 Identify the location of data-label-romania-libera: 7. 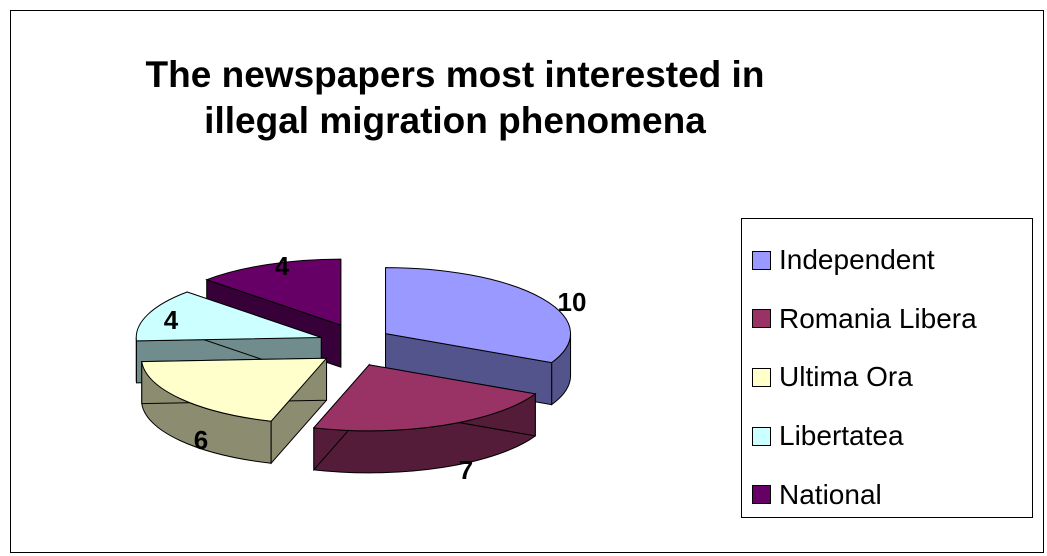
(466, 470).